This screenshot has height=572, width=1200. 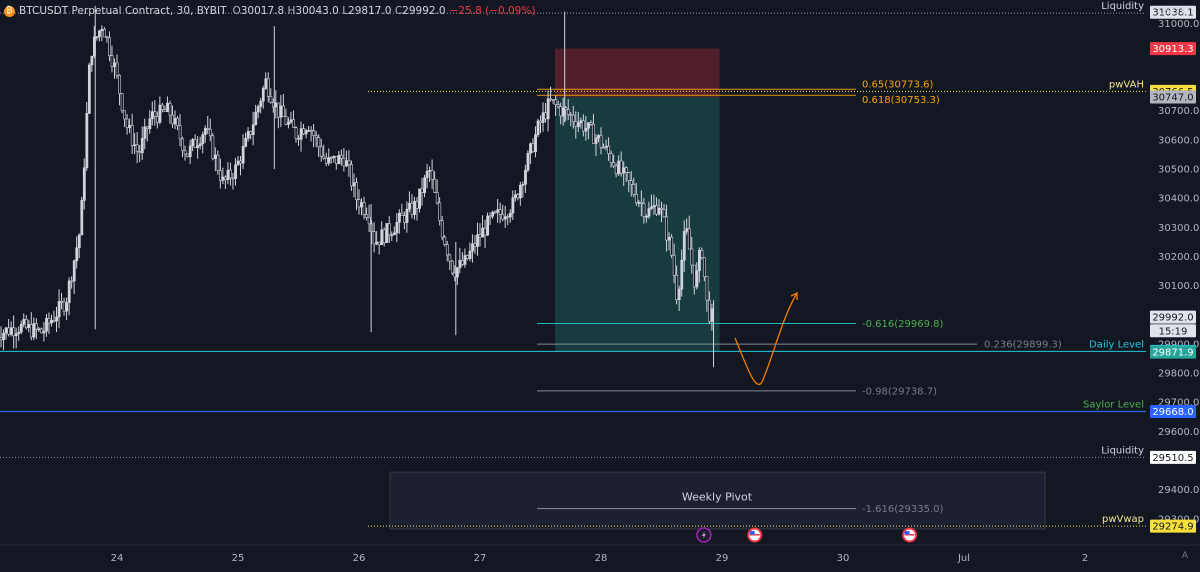 I want to click on price-tick-label: 29800.0, so click(x=1178, y=374).